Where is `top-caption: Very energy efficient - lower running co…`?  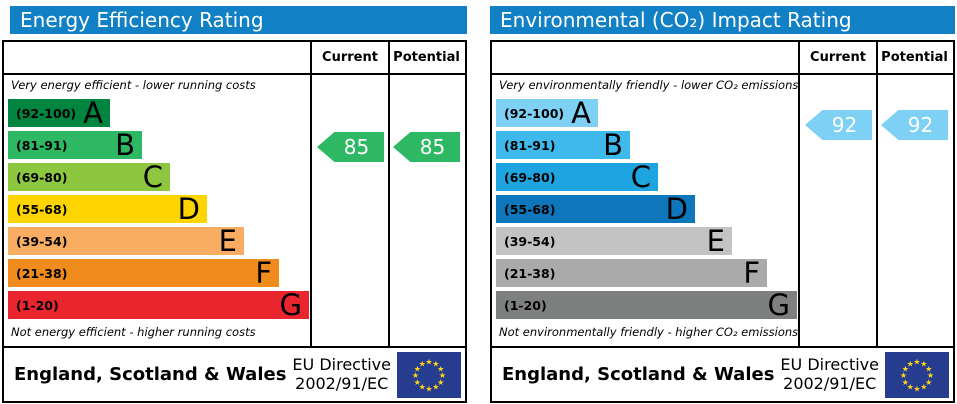
top-caption: Very energy efficient - lower running co… is located at coordinates (133, 85).